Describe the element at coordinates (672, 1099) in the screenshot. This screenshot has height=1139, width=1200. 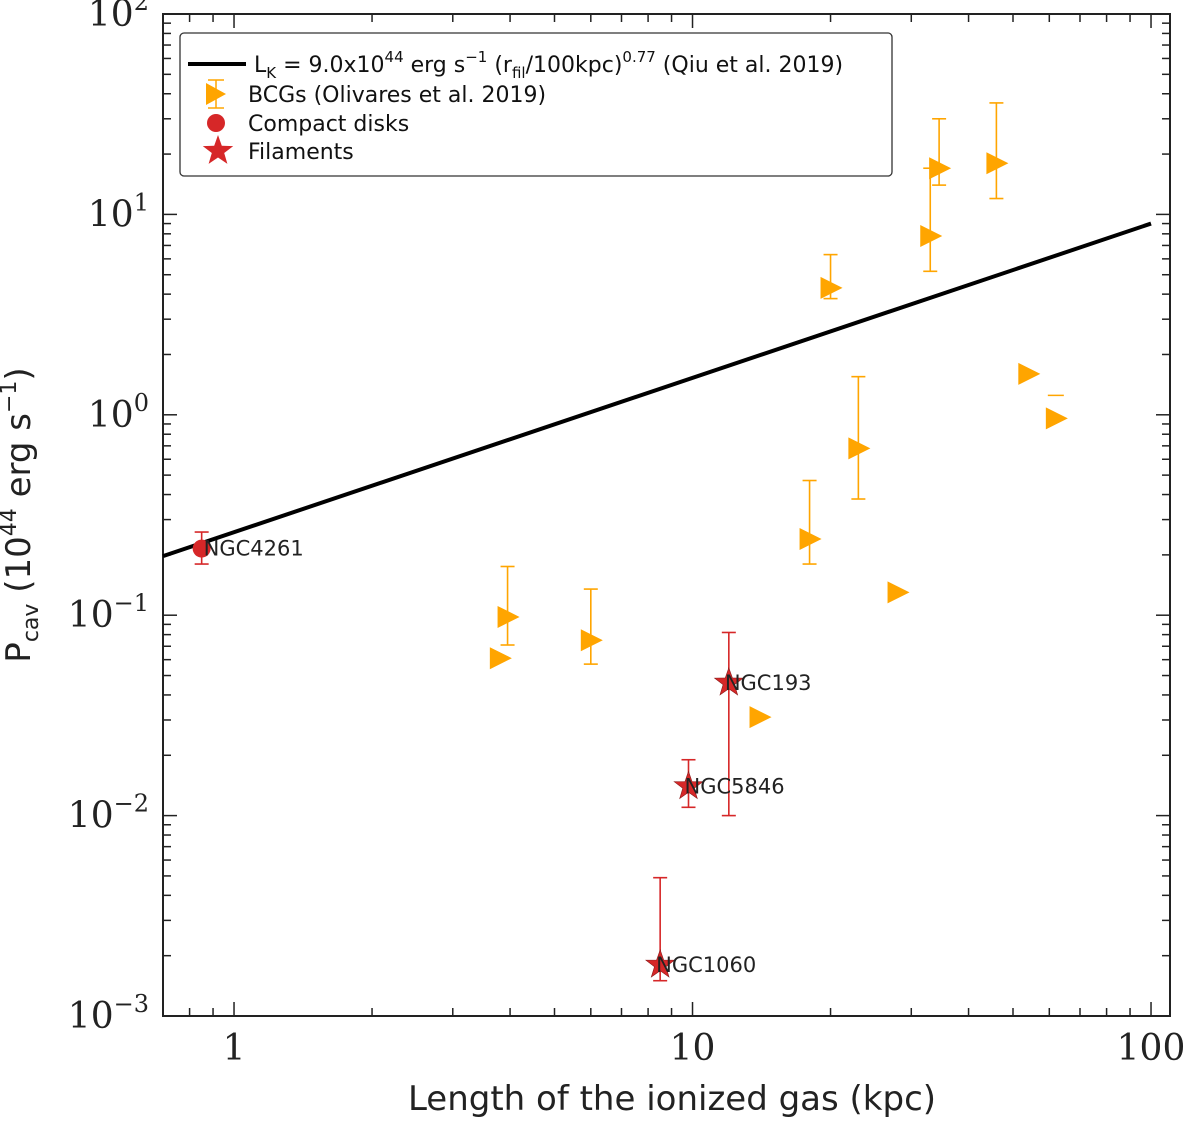
I see `x-axis-title: Length of the ionized gas (kpc)` at that location.